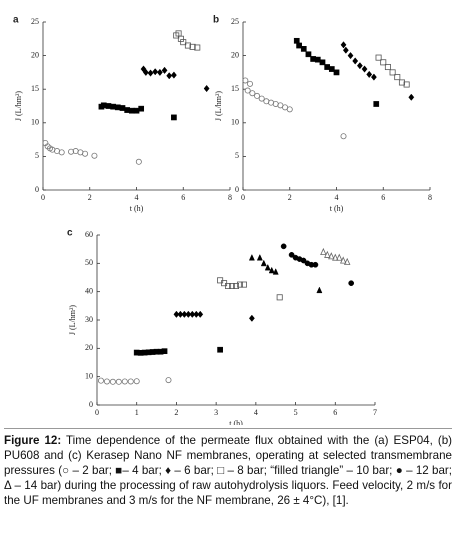 The width and height of the screenshot is (457, 539). What do you see at coordinates (243, 197) in the screenshot?
I see `x-tick-label: 0` at bounding box center [243, 197].